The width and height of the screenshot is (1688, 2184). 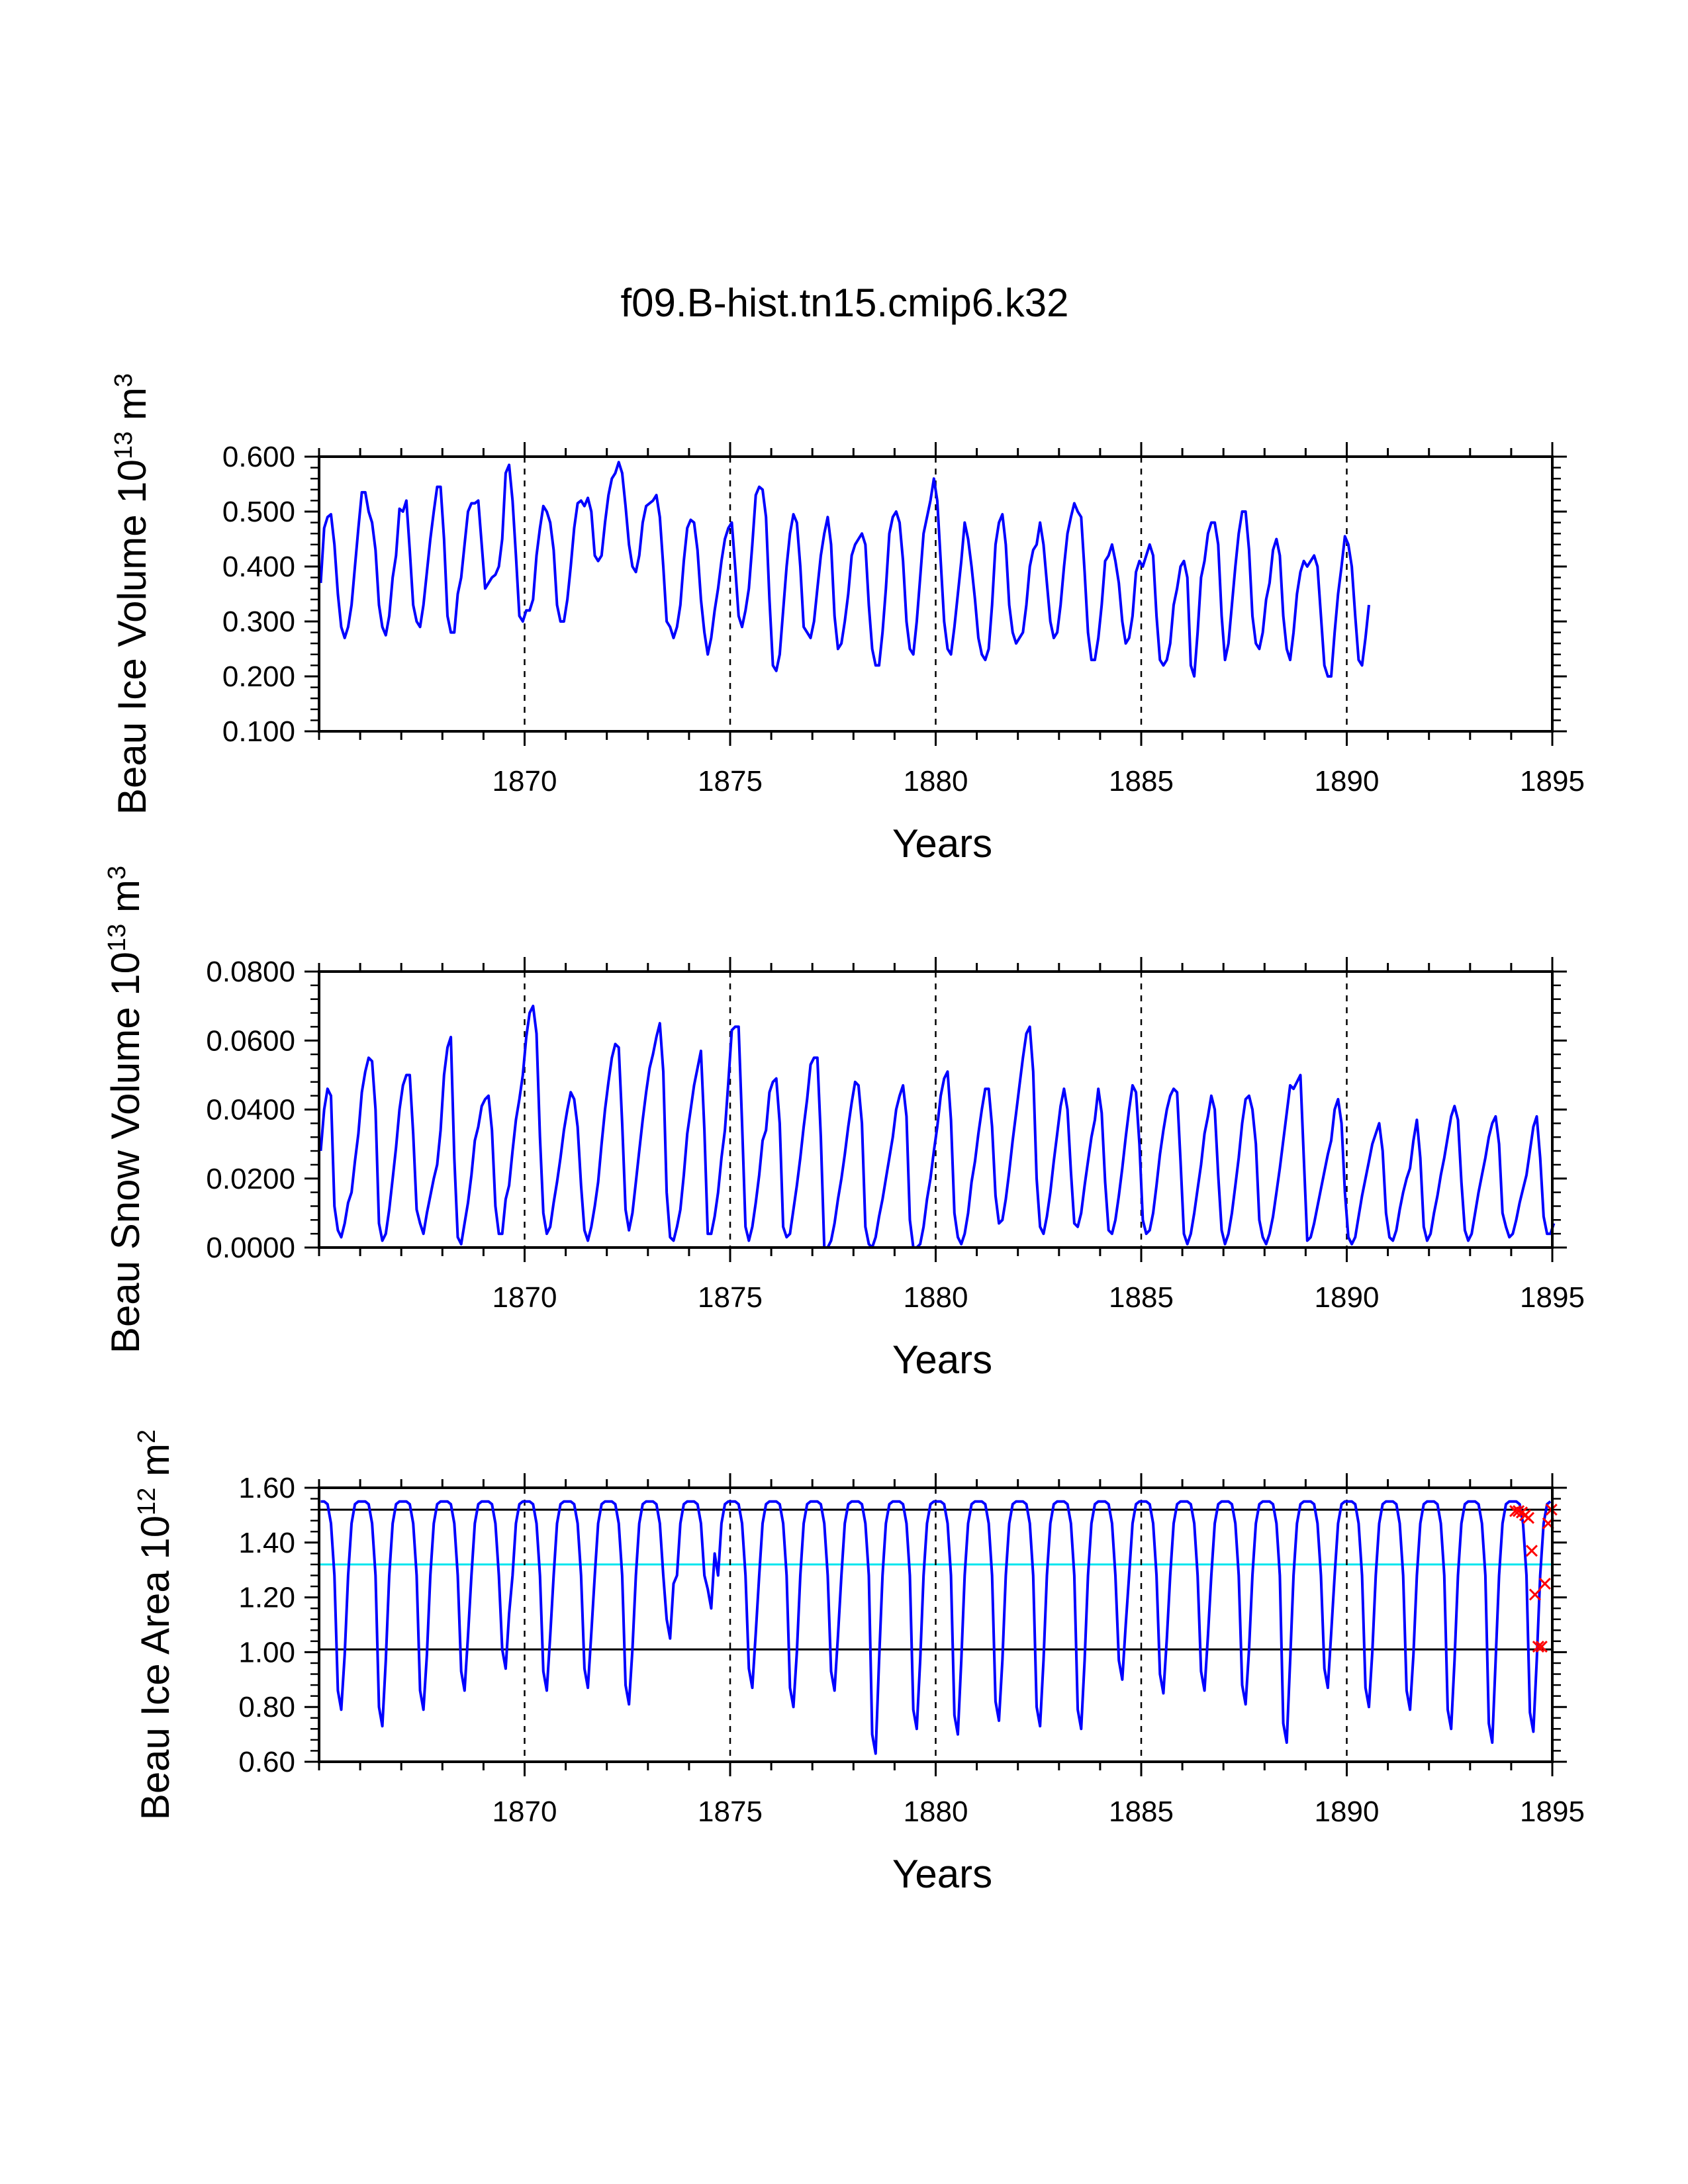 What do you see at coordinates (266, 1543) in the screenshot?
I see `y-tick-label: 1.40` at bounding box center [266, 1543].